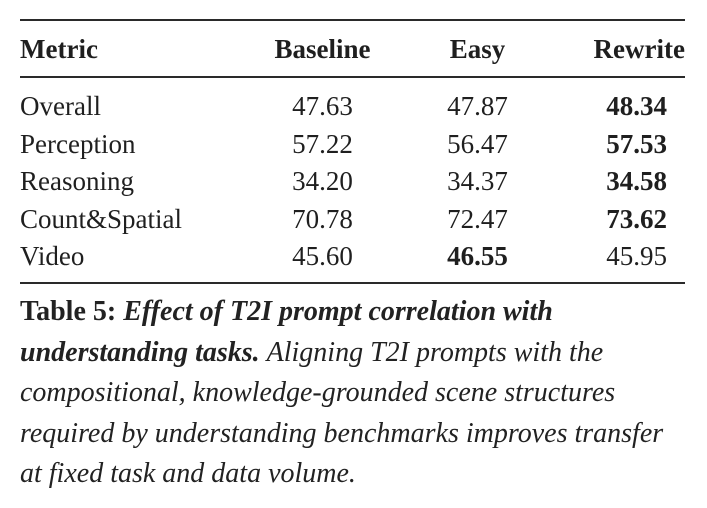  Describe the element at coordinates (352, 77) in the screenshot. I see `table-header-rule` at that location.